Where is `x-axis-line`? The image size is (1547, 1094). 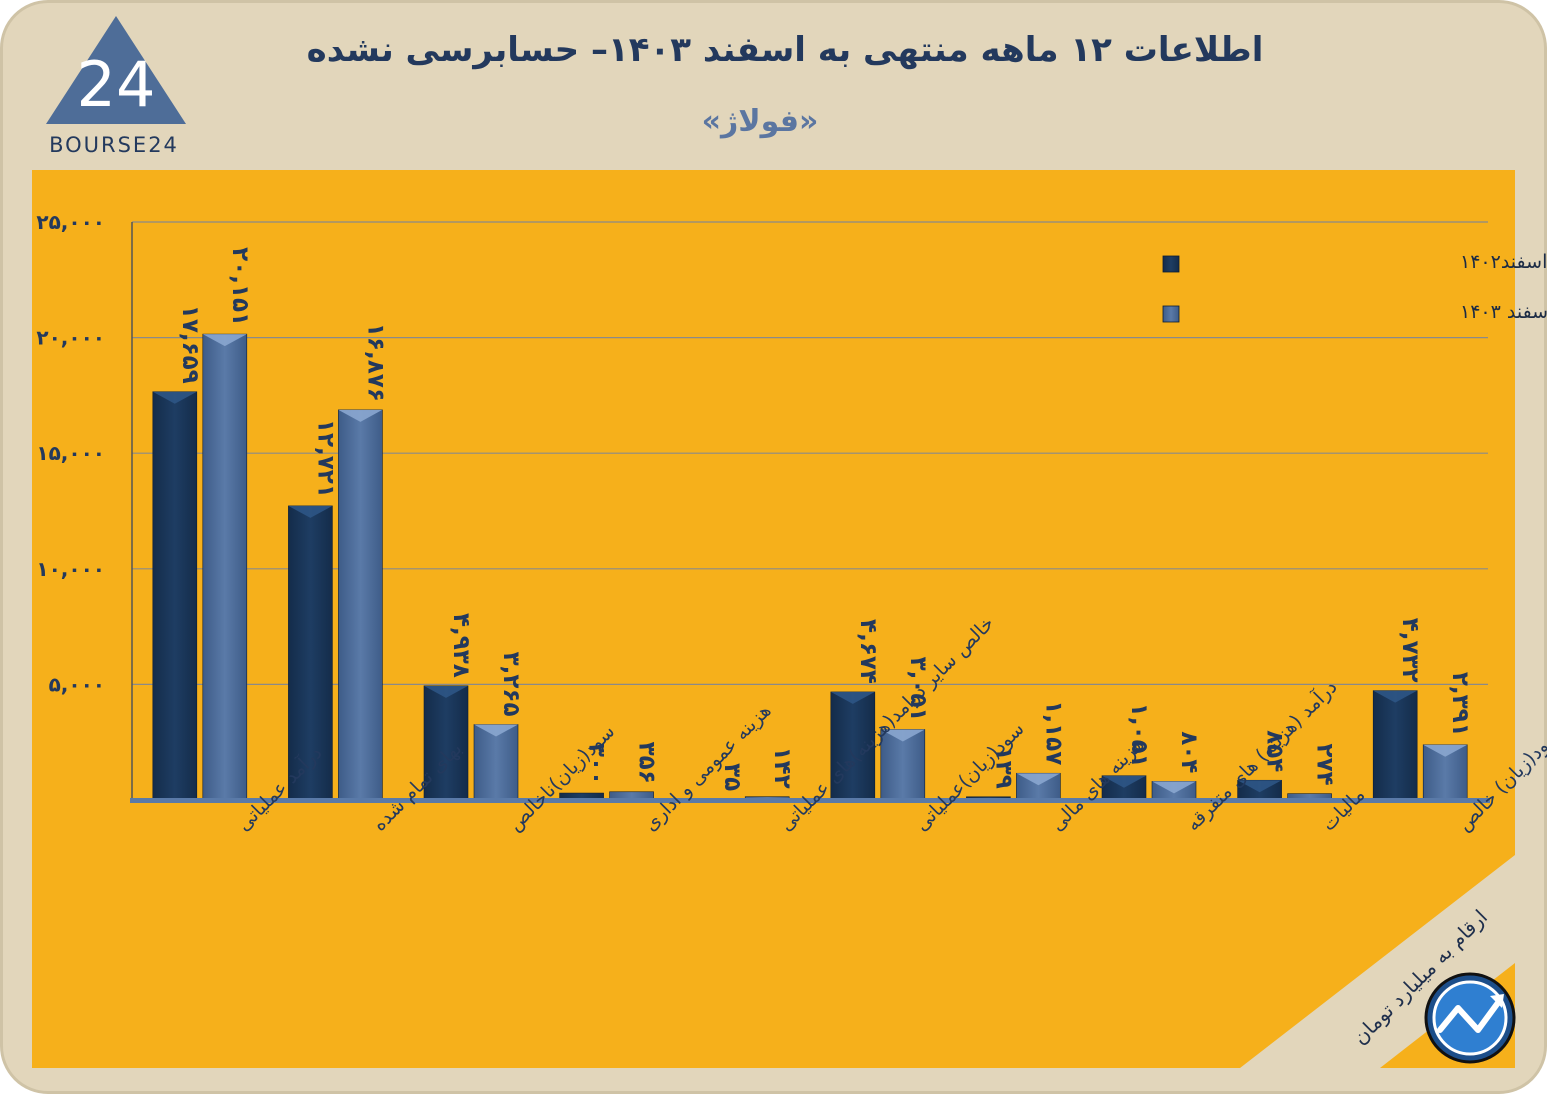
x-axis-line is located at coordinates (810, 800).